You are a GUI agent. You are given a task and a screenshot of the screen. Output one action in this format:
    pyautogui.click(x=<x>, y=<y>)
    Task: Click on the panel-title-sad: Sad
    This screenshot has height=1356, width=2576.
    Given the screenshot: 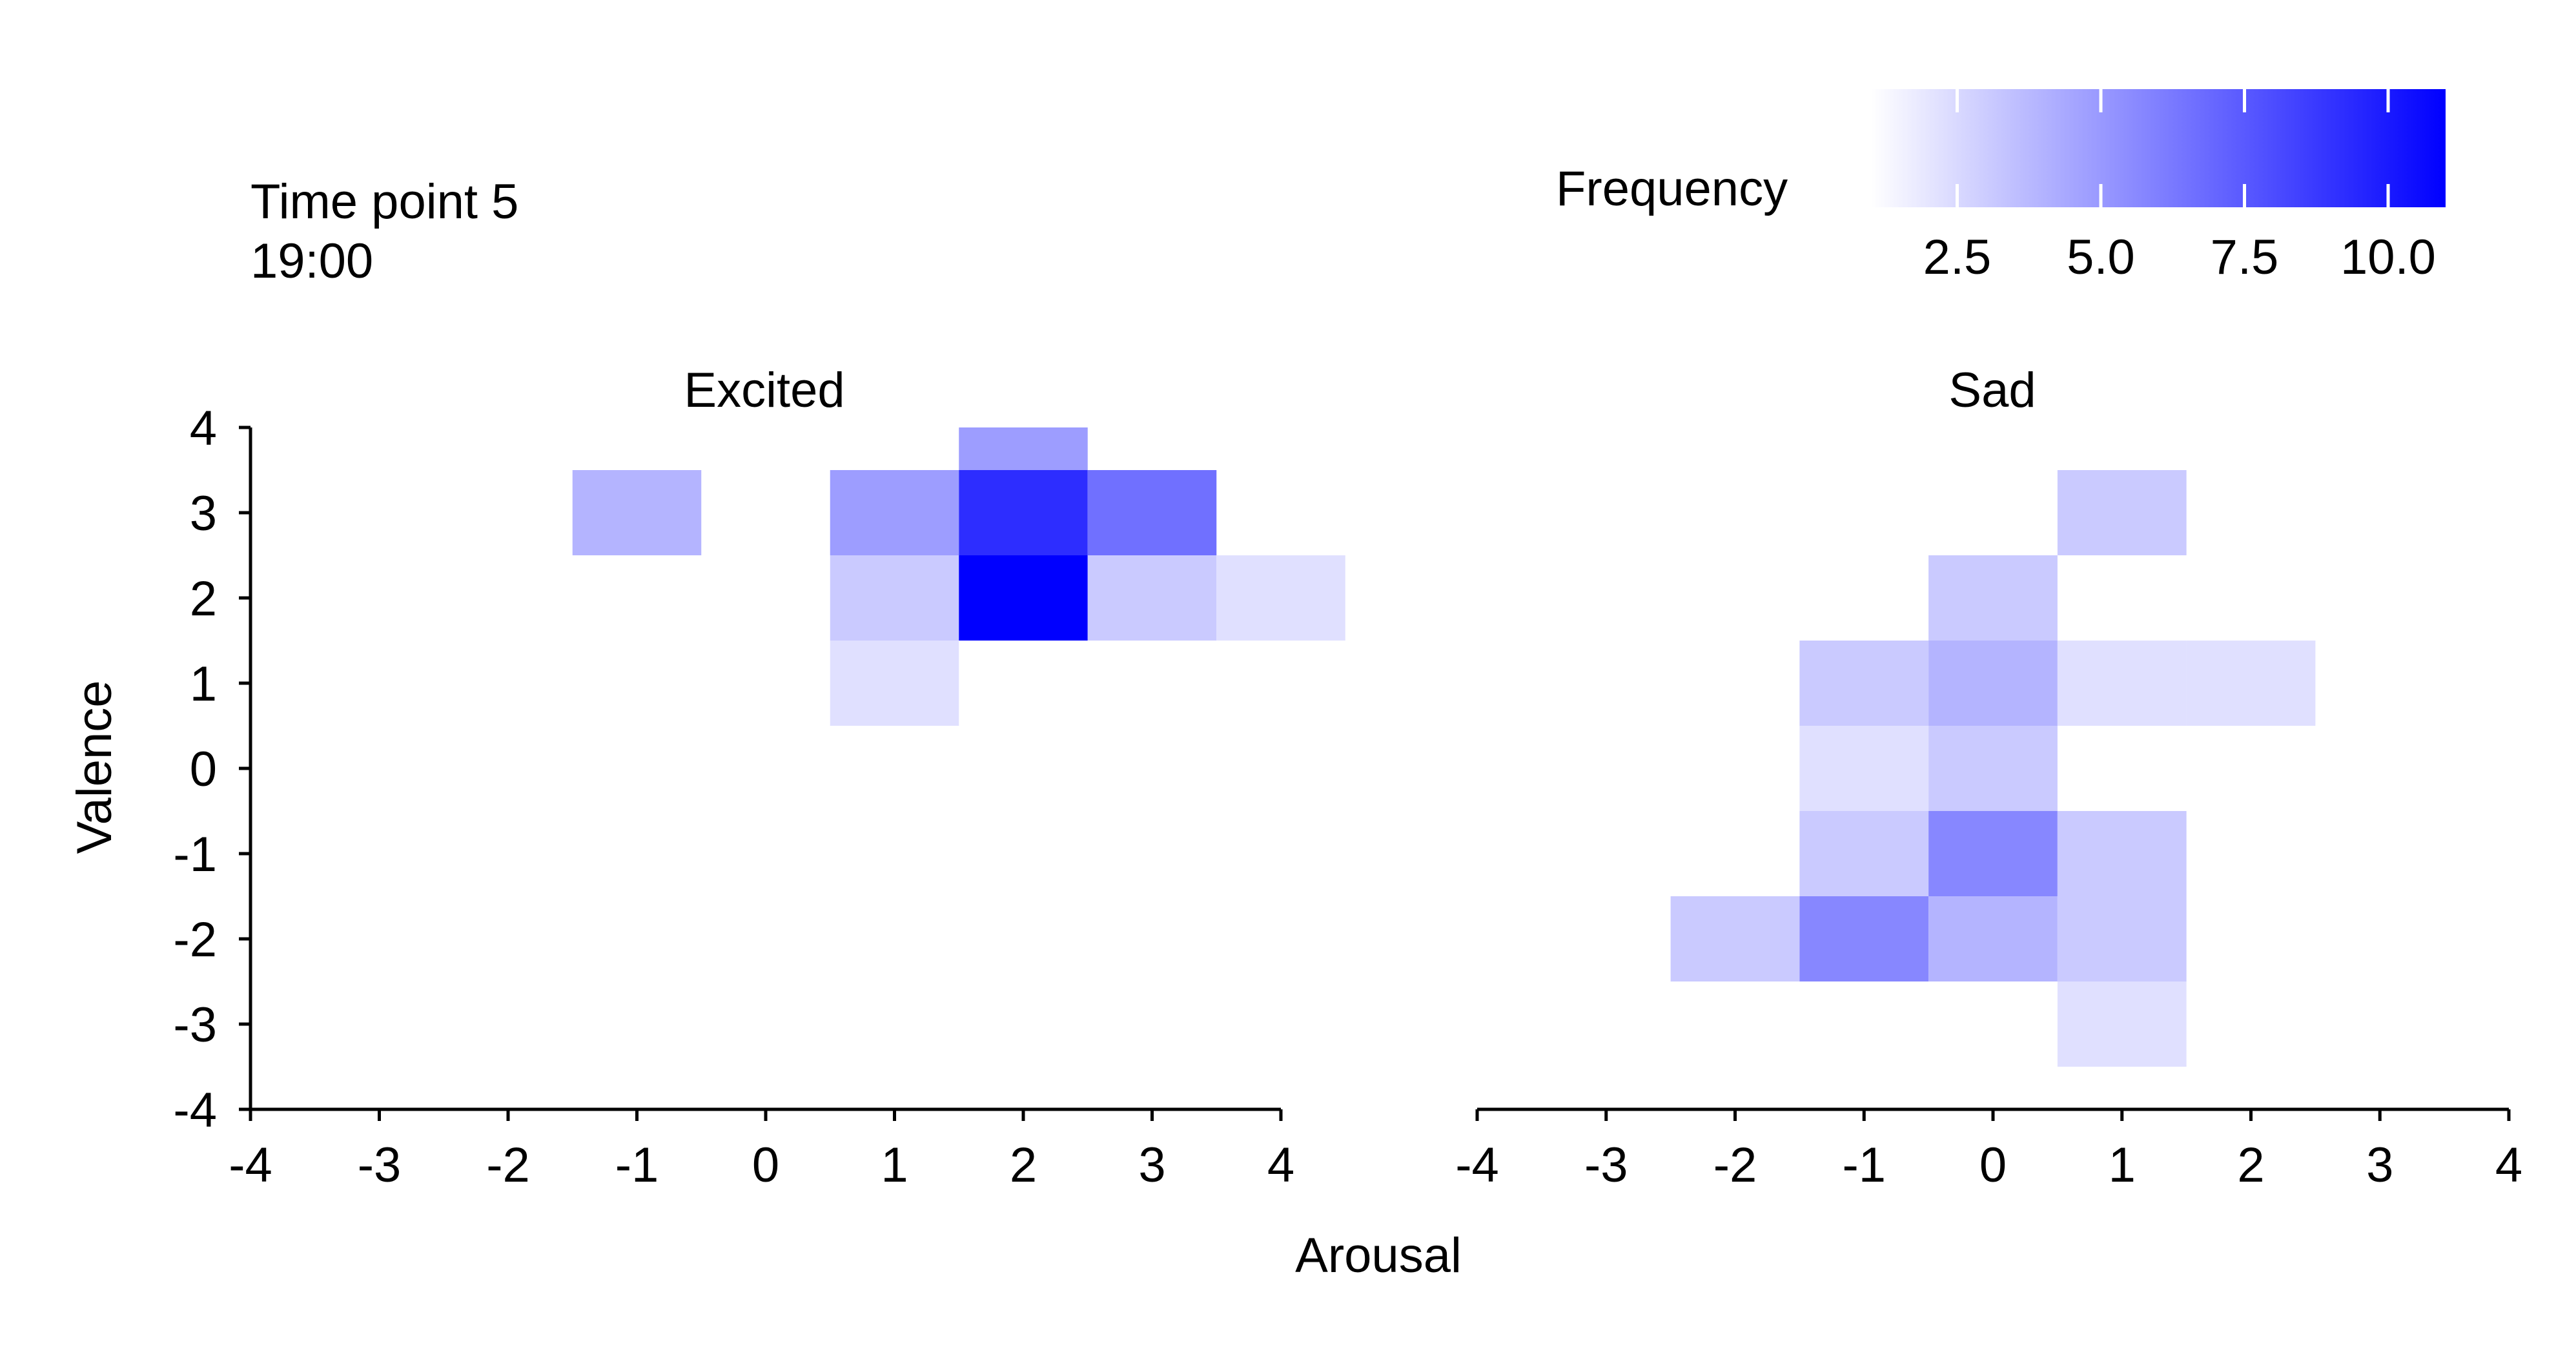 What is the action you would take?
    pyautogui.click(x=1992, y=390)
    